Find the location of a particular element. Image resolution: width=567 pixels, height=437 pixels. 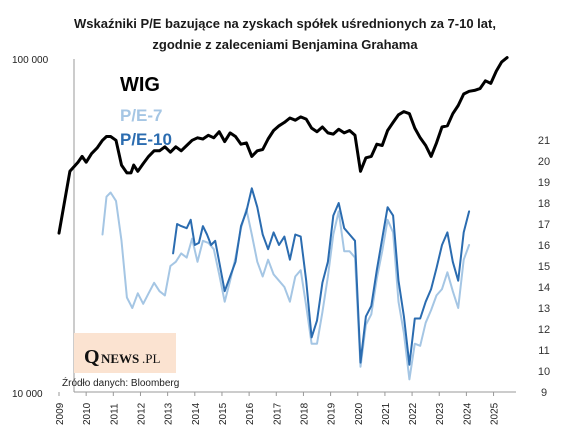

x-tick-label: 2012 is located at coordinates (141, 413).